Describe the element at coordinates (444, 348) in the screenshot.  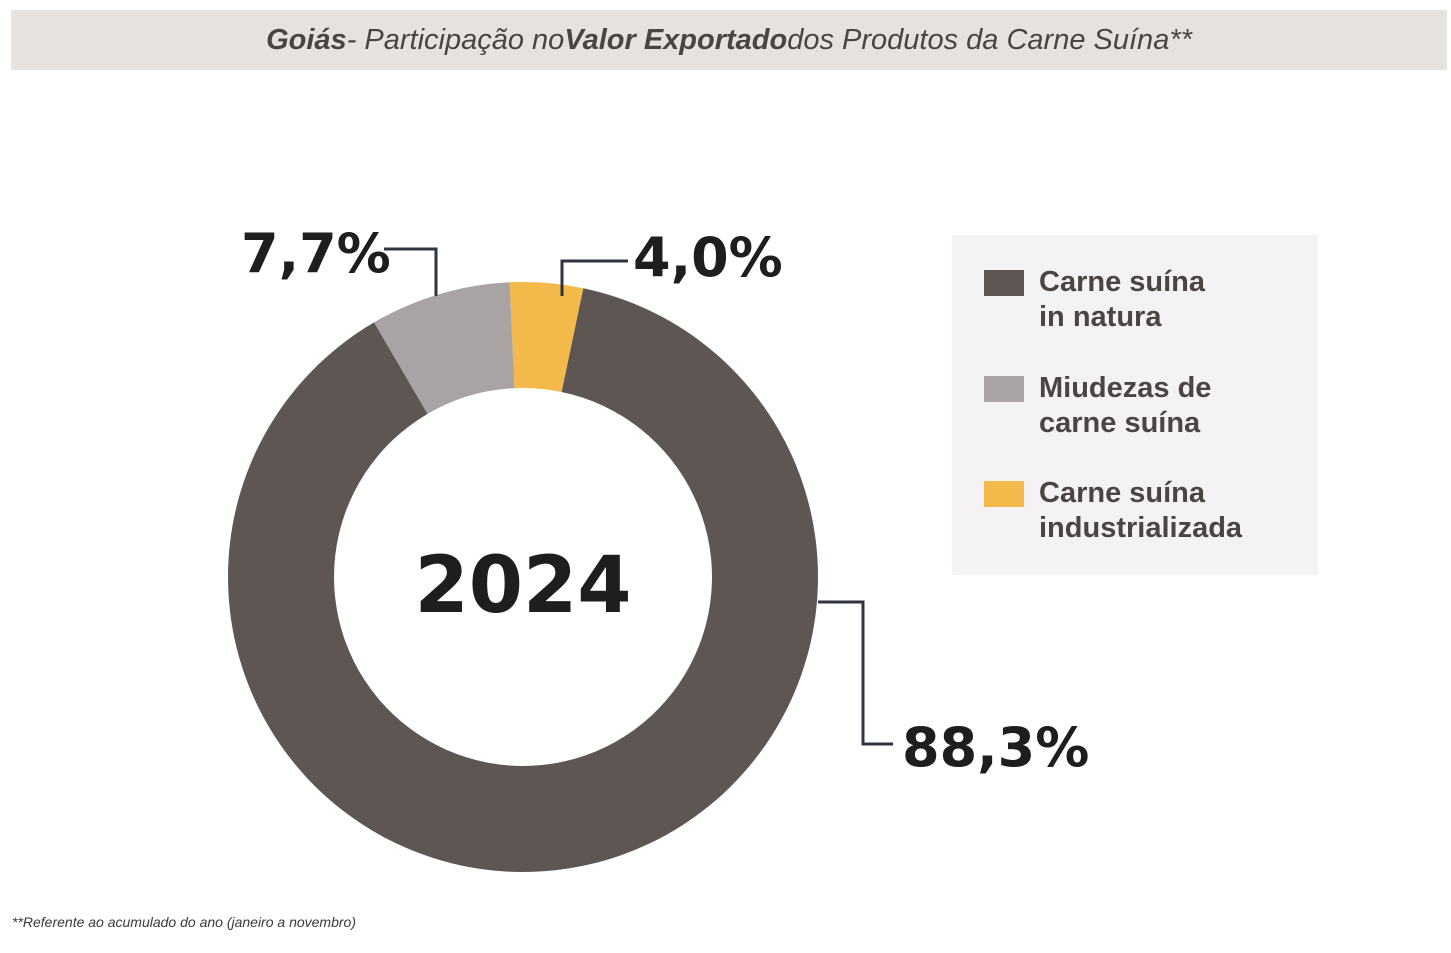
I see `slice-miudezas` at that location.